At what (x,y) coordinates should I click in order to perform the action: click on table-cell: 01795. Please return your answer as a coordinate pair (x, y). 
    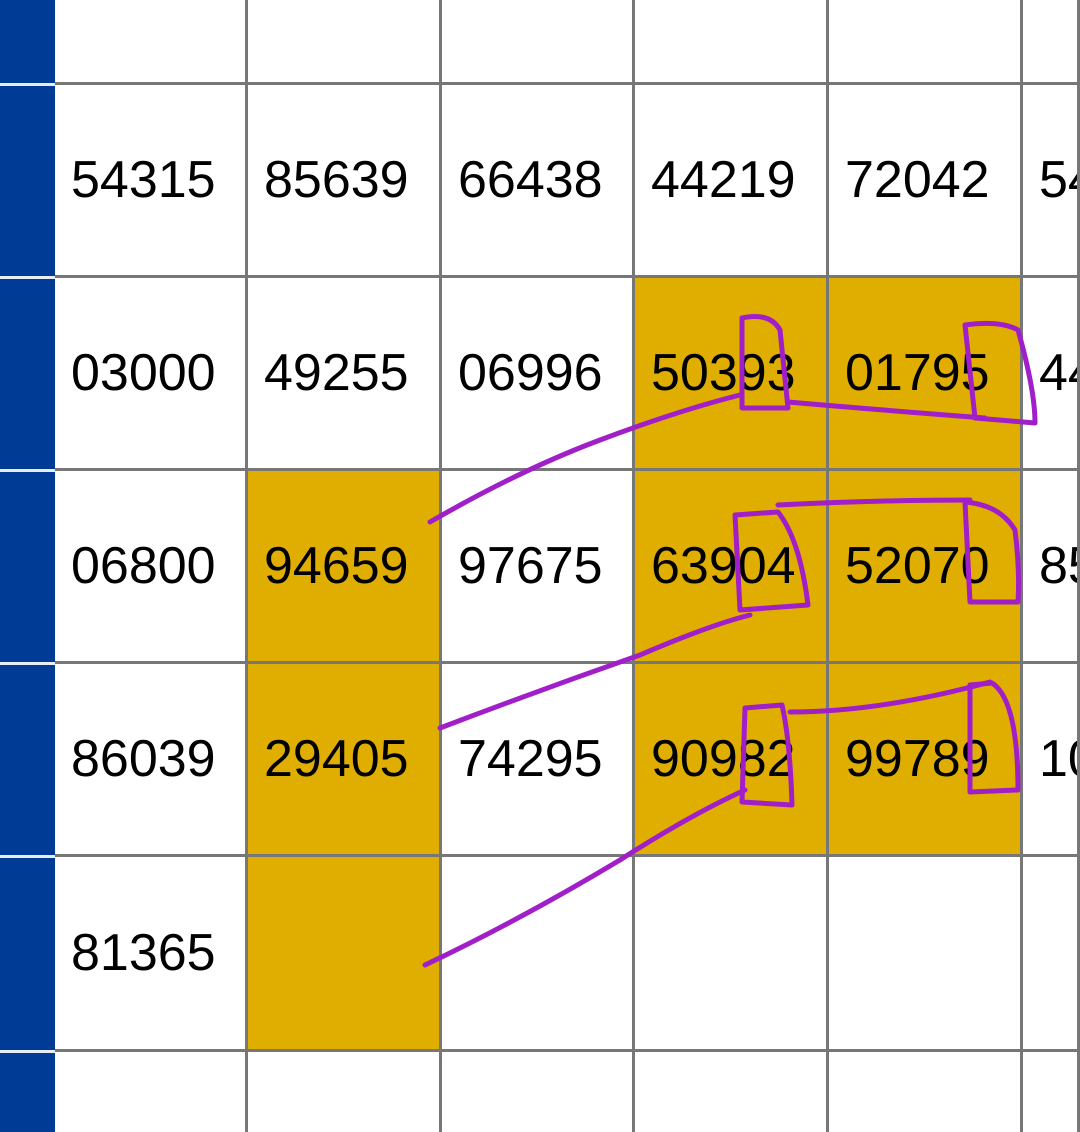
    Looking at the image, I should click on (926, 374).